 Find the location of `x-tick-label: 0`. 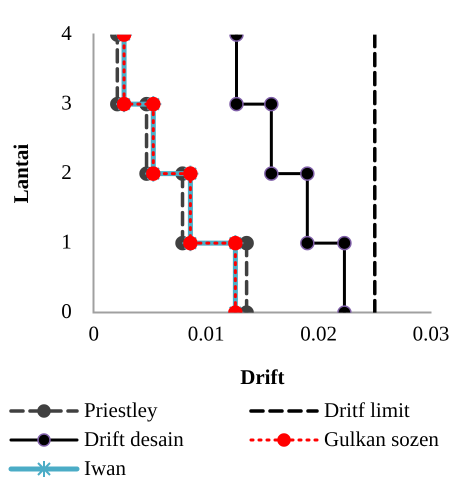

x-tick-label: 0 is located at coordinates (93, 334).